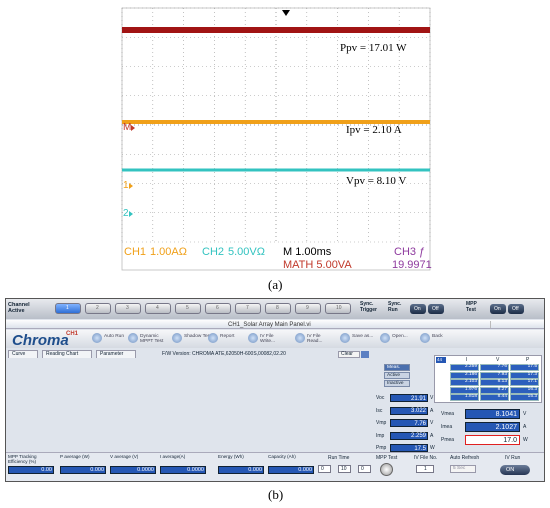 This screenshot has height=508, width=550. I want to click on run-time-label: Run Time, so click(339, 458).